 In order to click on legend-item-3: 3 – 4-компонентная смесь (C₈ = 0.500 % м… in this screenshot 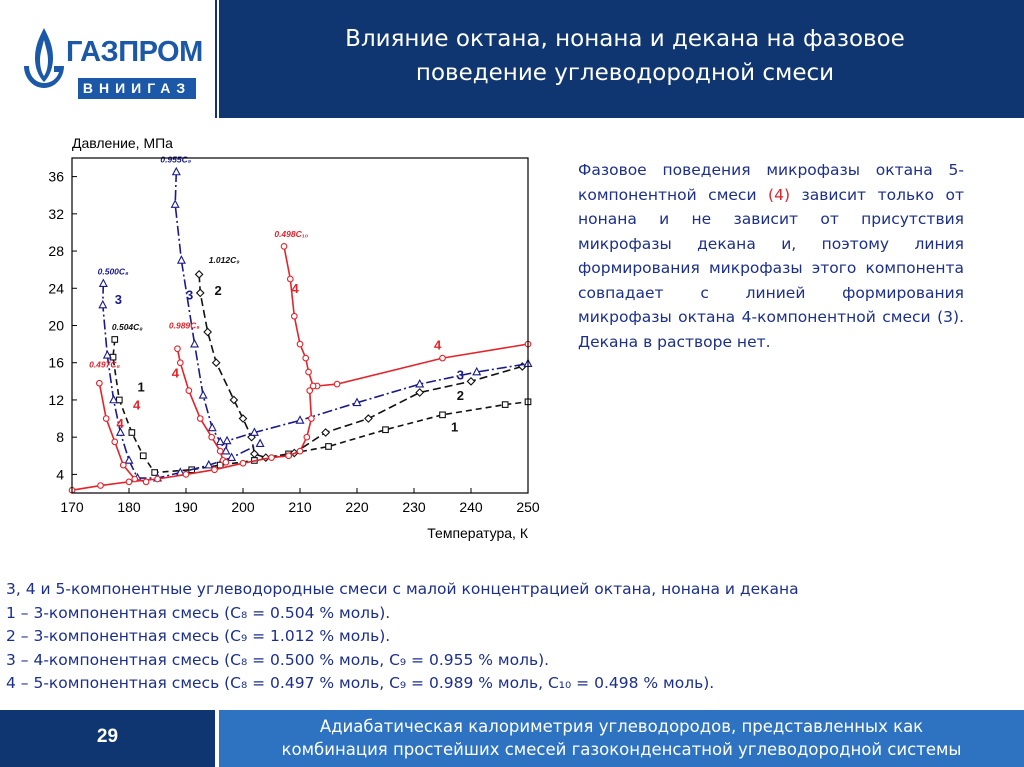, I will do `click(278, 659)`.